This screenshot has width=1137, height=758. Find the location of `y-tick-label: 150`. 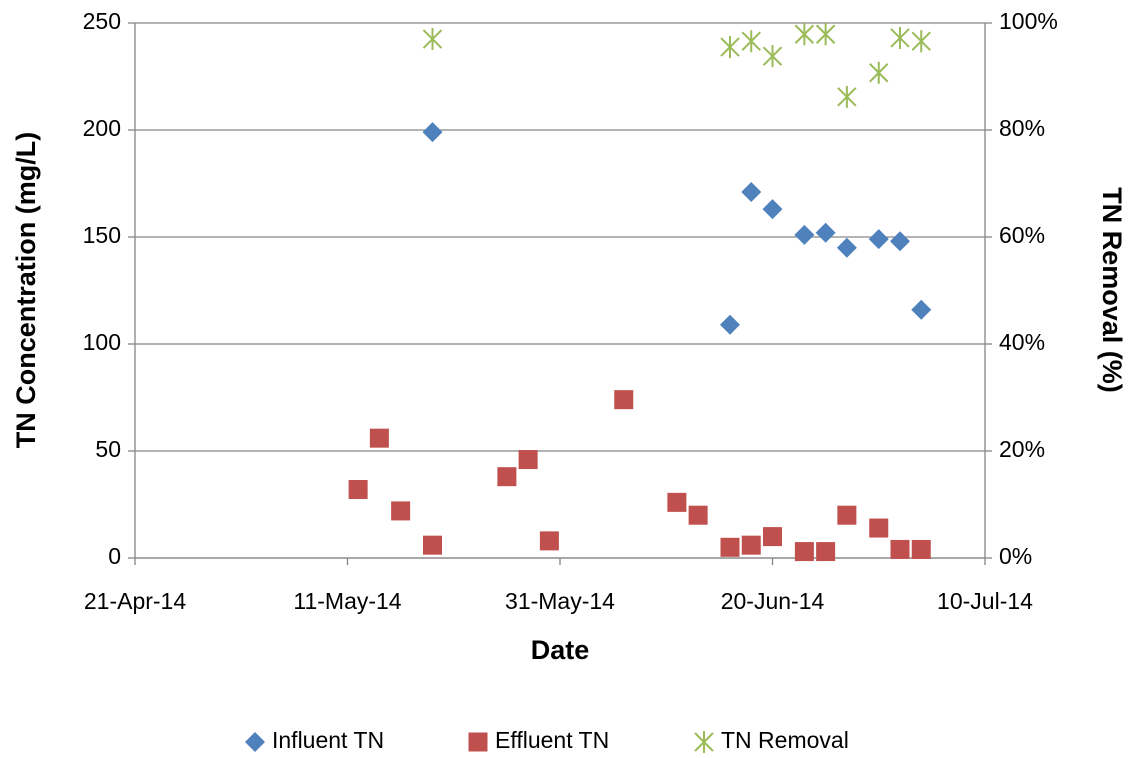

y-tick-label: 150 is located at coordinates (102, 235).